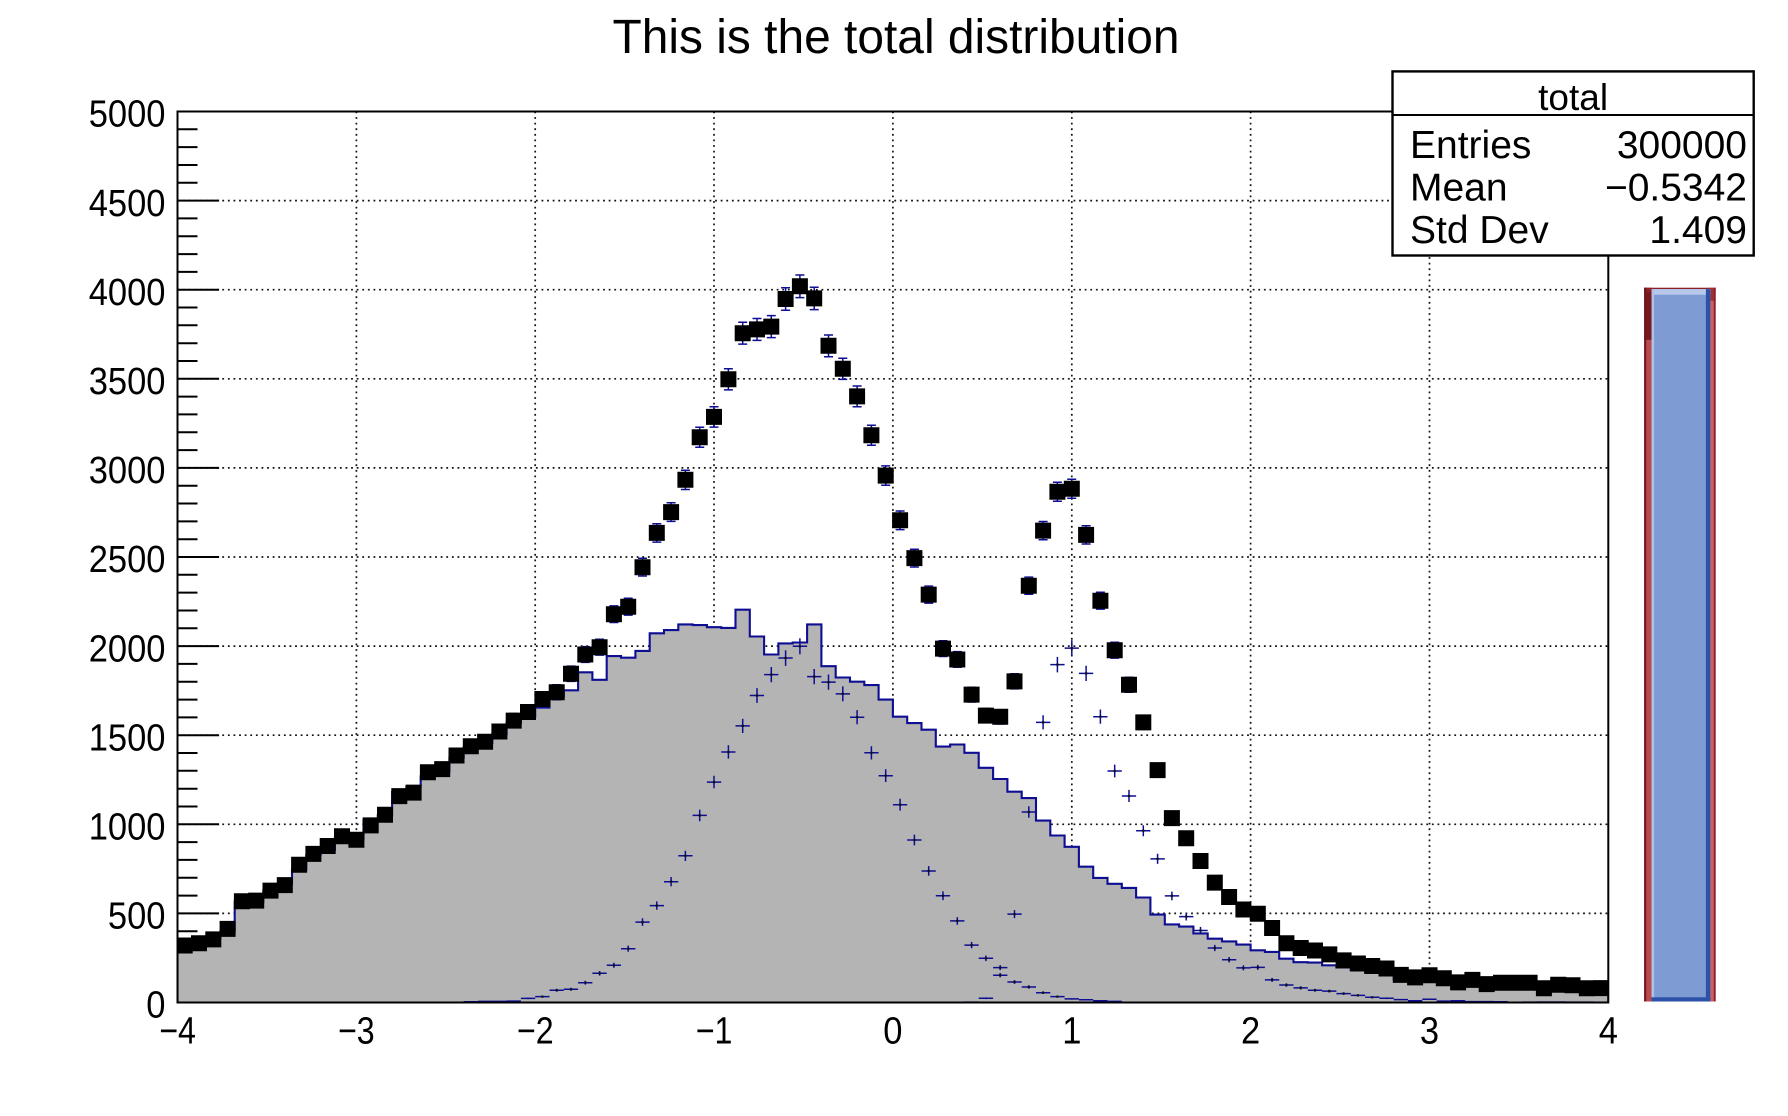 The height and width of the screenshot is (1116, 1788). Describe the element at coordinates (1698, 230) in the screenshot. I see `svg-text: 1.409` at that location.